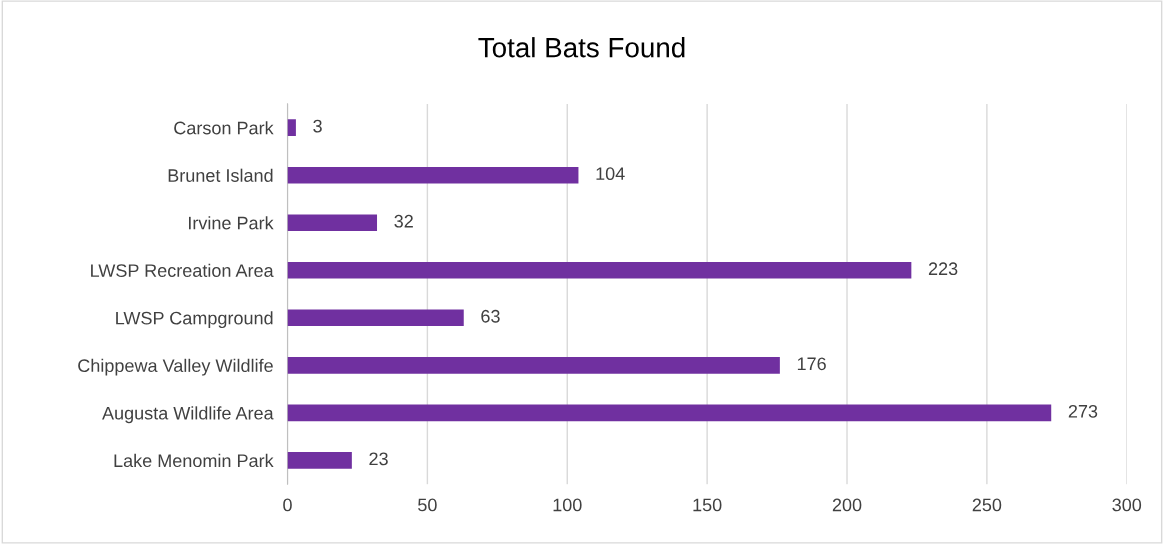 The image size is (1164, 544). I want to click on data-label: 104, so click(610, 174).